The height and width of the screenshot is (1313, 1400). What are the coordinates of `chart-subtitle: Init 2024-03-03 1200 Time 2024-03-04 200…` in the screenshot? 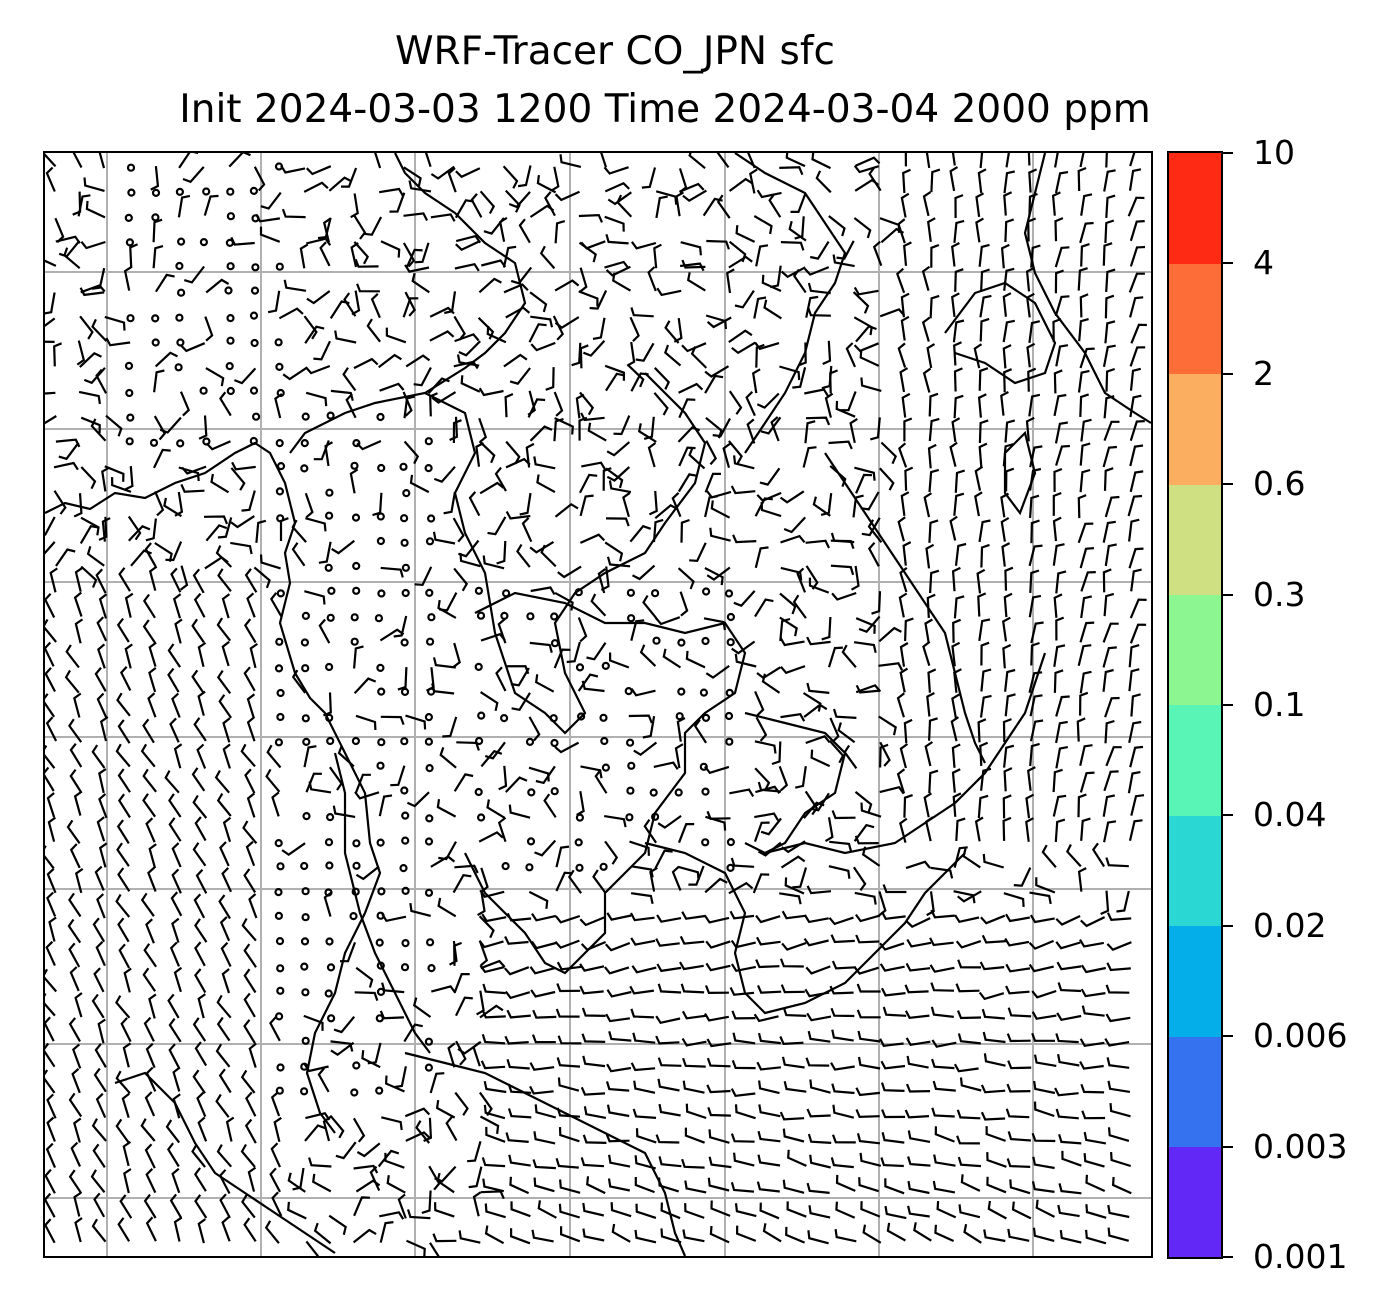 It's located at (665, 109).